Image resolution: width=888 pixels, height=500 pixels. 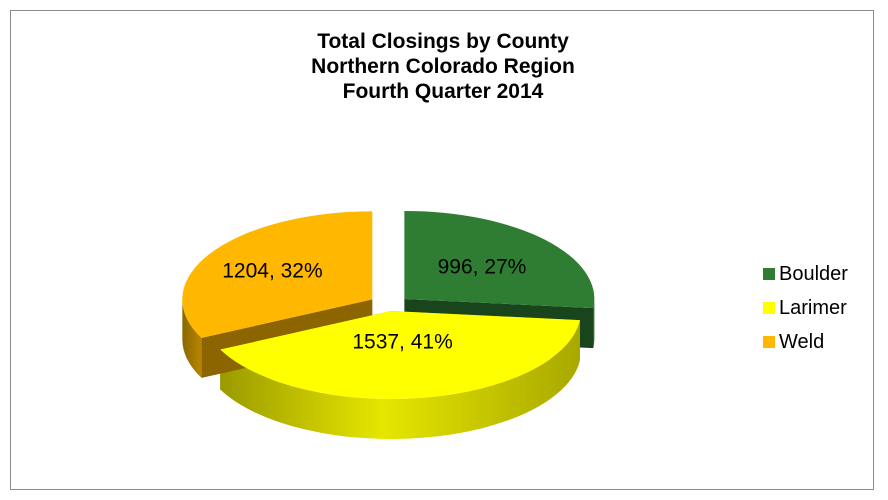 I want to click on pie-slice-boulder, so click(x=499, y=259).